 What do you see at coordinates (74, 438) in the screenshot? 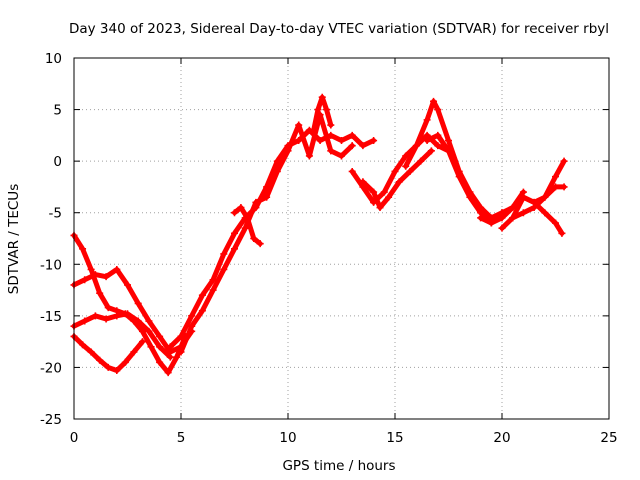
I see `x-tick-label: 0` at bounding box center [74, 438].